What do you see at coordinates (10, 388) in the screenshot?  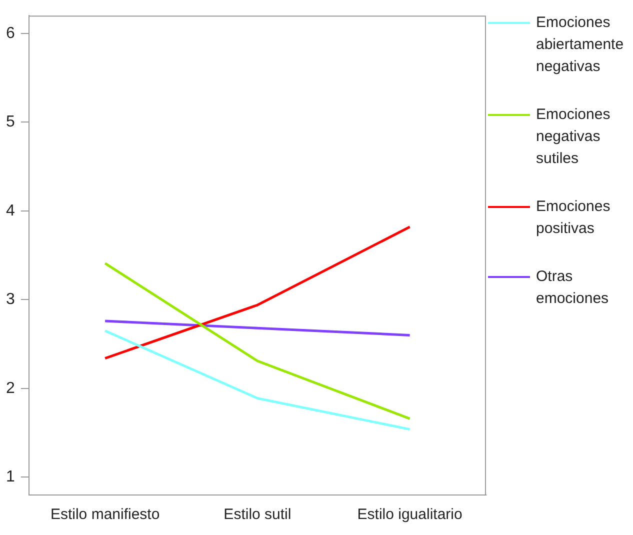 I see `y-tick-label: 2` at bounding box center [10, 388].